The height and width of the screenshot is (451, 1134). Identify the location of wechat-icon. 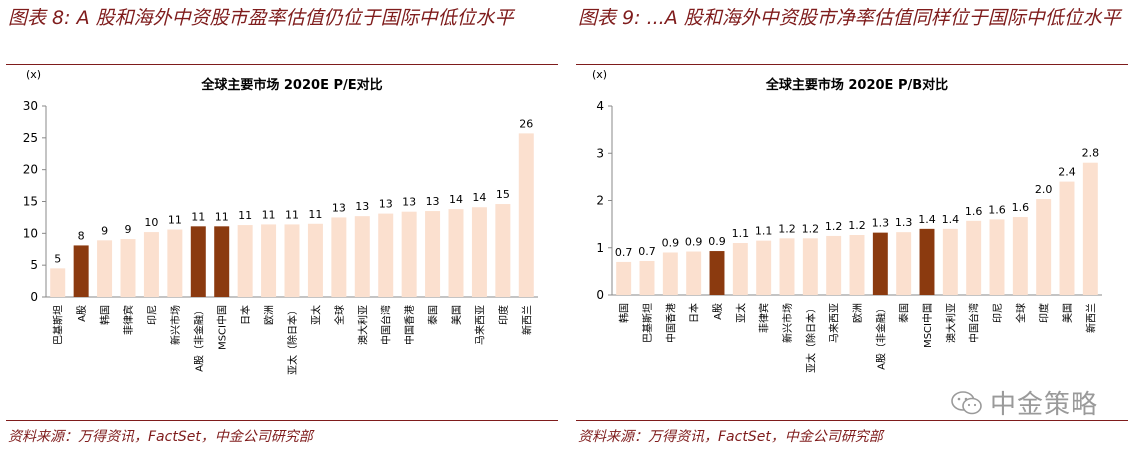
(966, 402).